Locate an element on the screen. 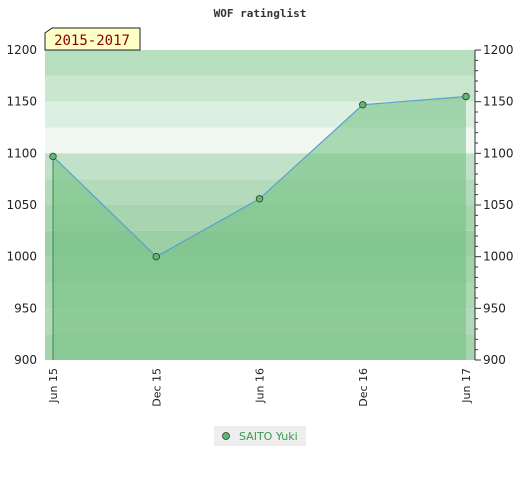 Image resolution: width=520 pixels, height=480 pixels. y-tick-label-right: 1150 is located at coordinates (498, 102).